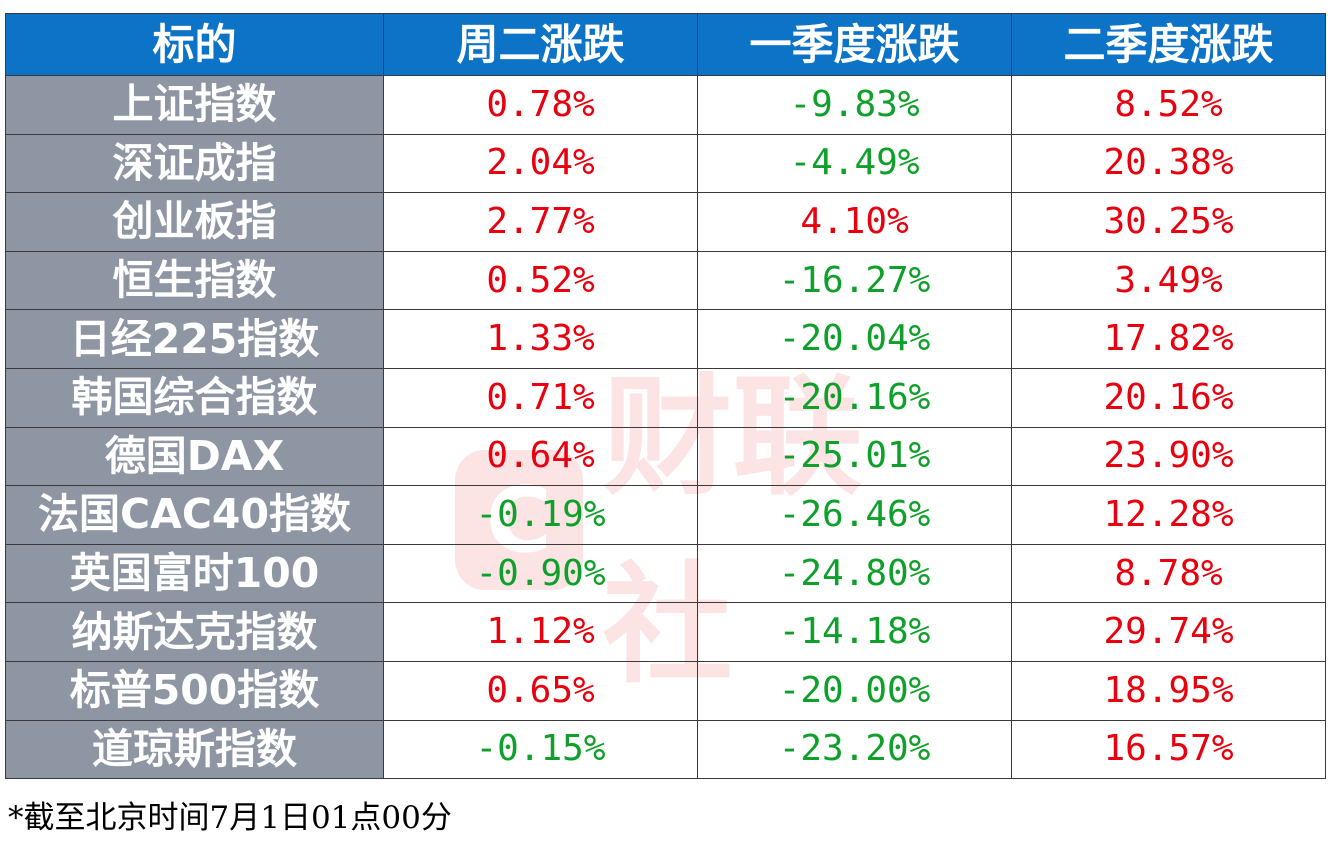  What do you see at coordinates (855, 398) in the screenshot?
I see `q1-change-cell: -20.16%` at bounding box center [855, 398].